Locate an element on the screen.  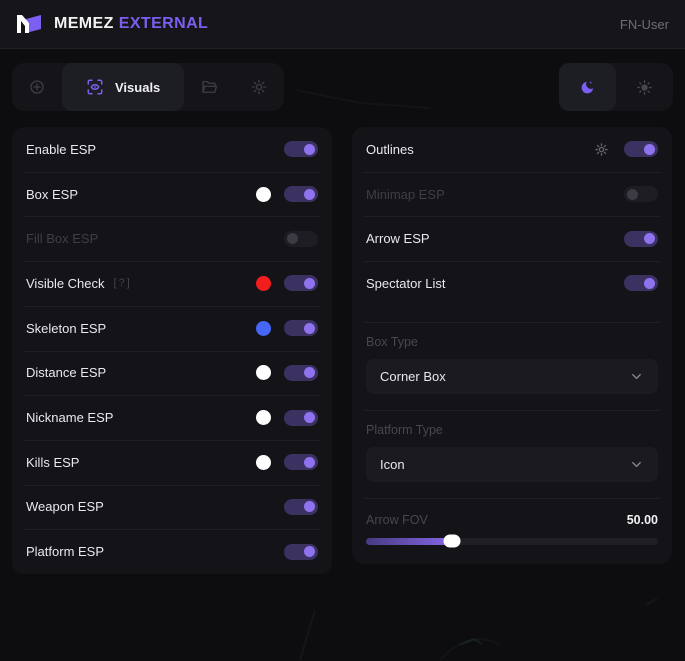
tab-configs is located at coordinates (209, 87).